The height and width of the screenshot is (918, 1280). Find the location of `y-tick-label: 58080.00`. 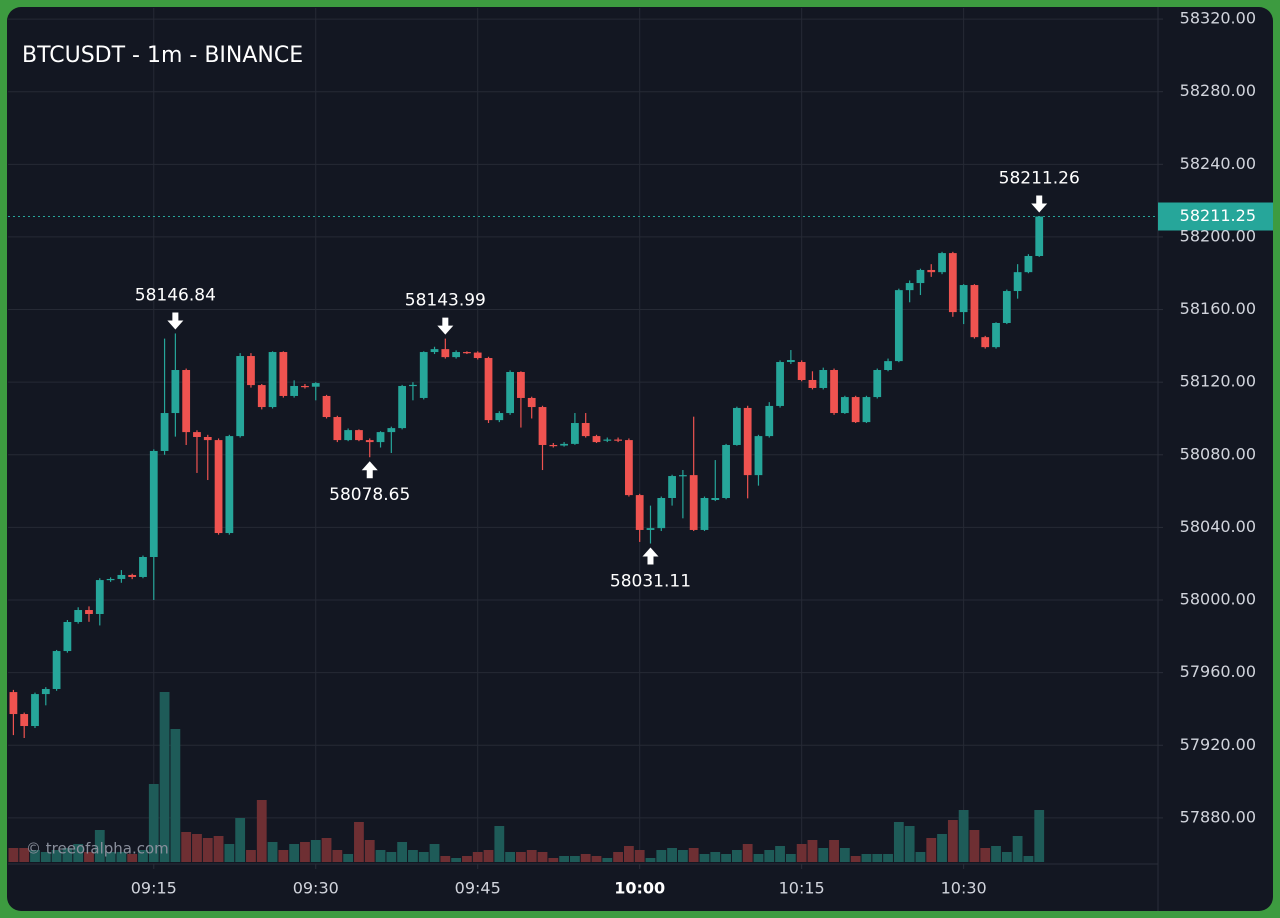

y-tick-label: 58080.00 is located at coordinates (1218, 453).